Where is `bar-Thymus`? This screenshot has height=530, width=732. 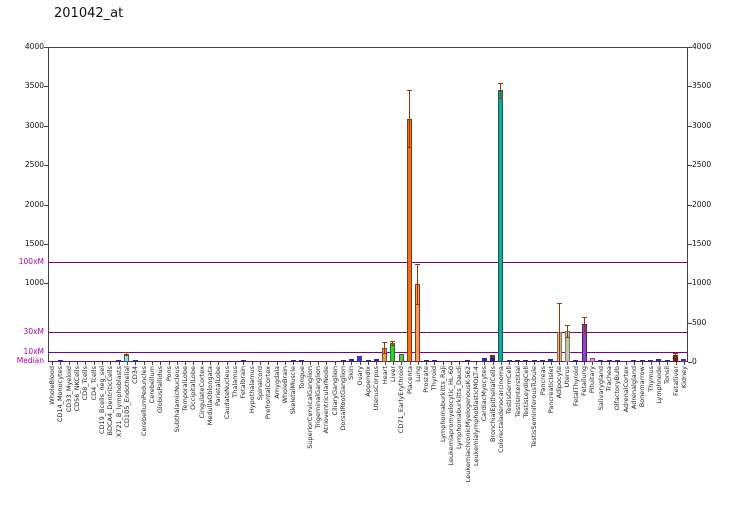 bar-Thymus is located at coordinates (651, 360).